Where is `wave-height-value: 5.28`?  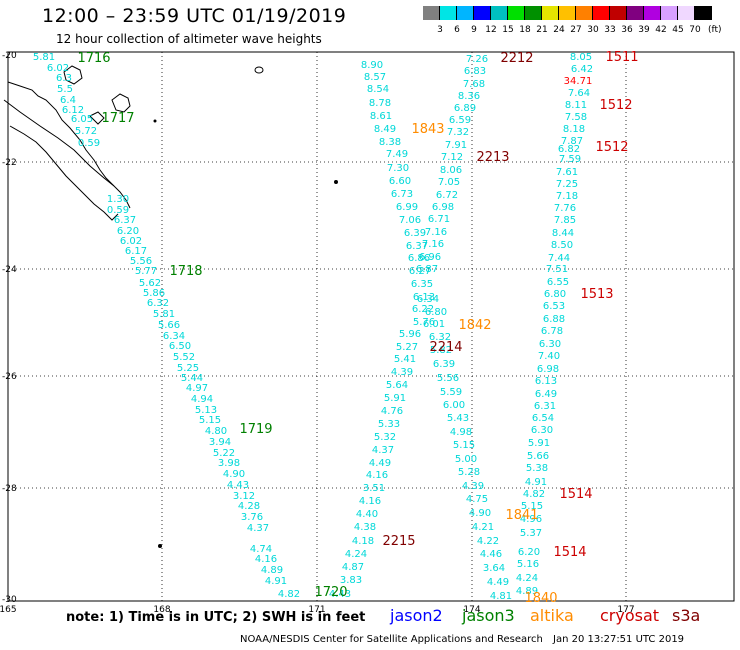 wave-height-value: 5.28 is located at coordinates (469, 472).